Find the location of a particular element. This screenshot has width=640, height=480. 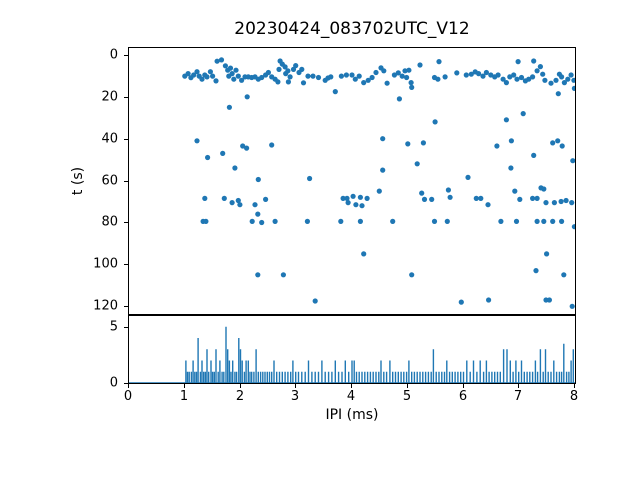

x-tick-label: 3 is located at coordinates (295, 396).